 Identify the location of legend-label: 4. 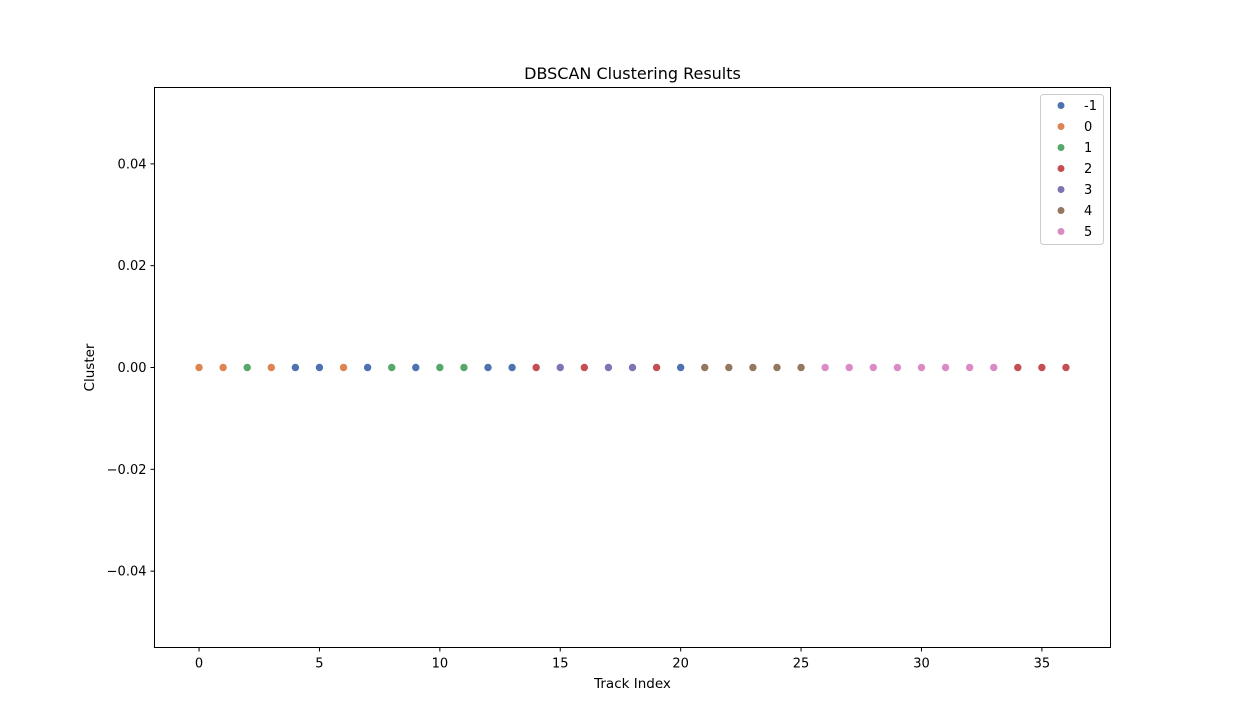
(1088, 211).